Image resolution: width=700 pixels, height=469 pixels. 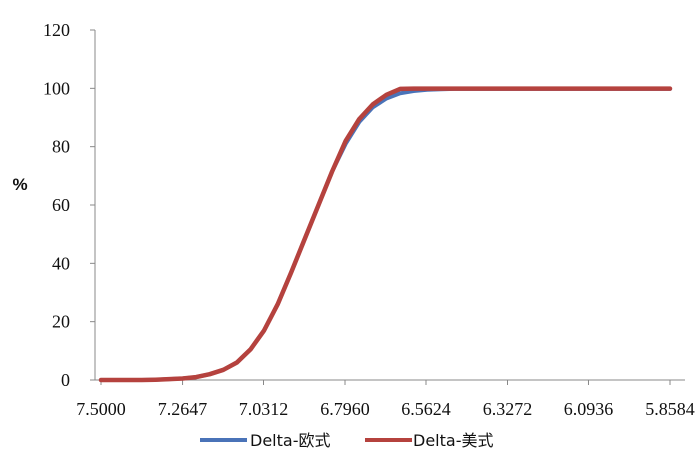 I want to click on y-tick-label: 20, so click(x=61, y=322).